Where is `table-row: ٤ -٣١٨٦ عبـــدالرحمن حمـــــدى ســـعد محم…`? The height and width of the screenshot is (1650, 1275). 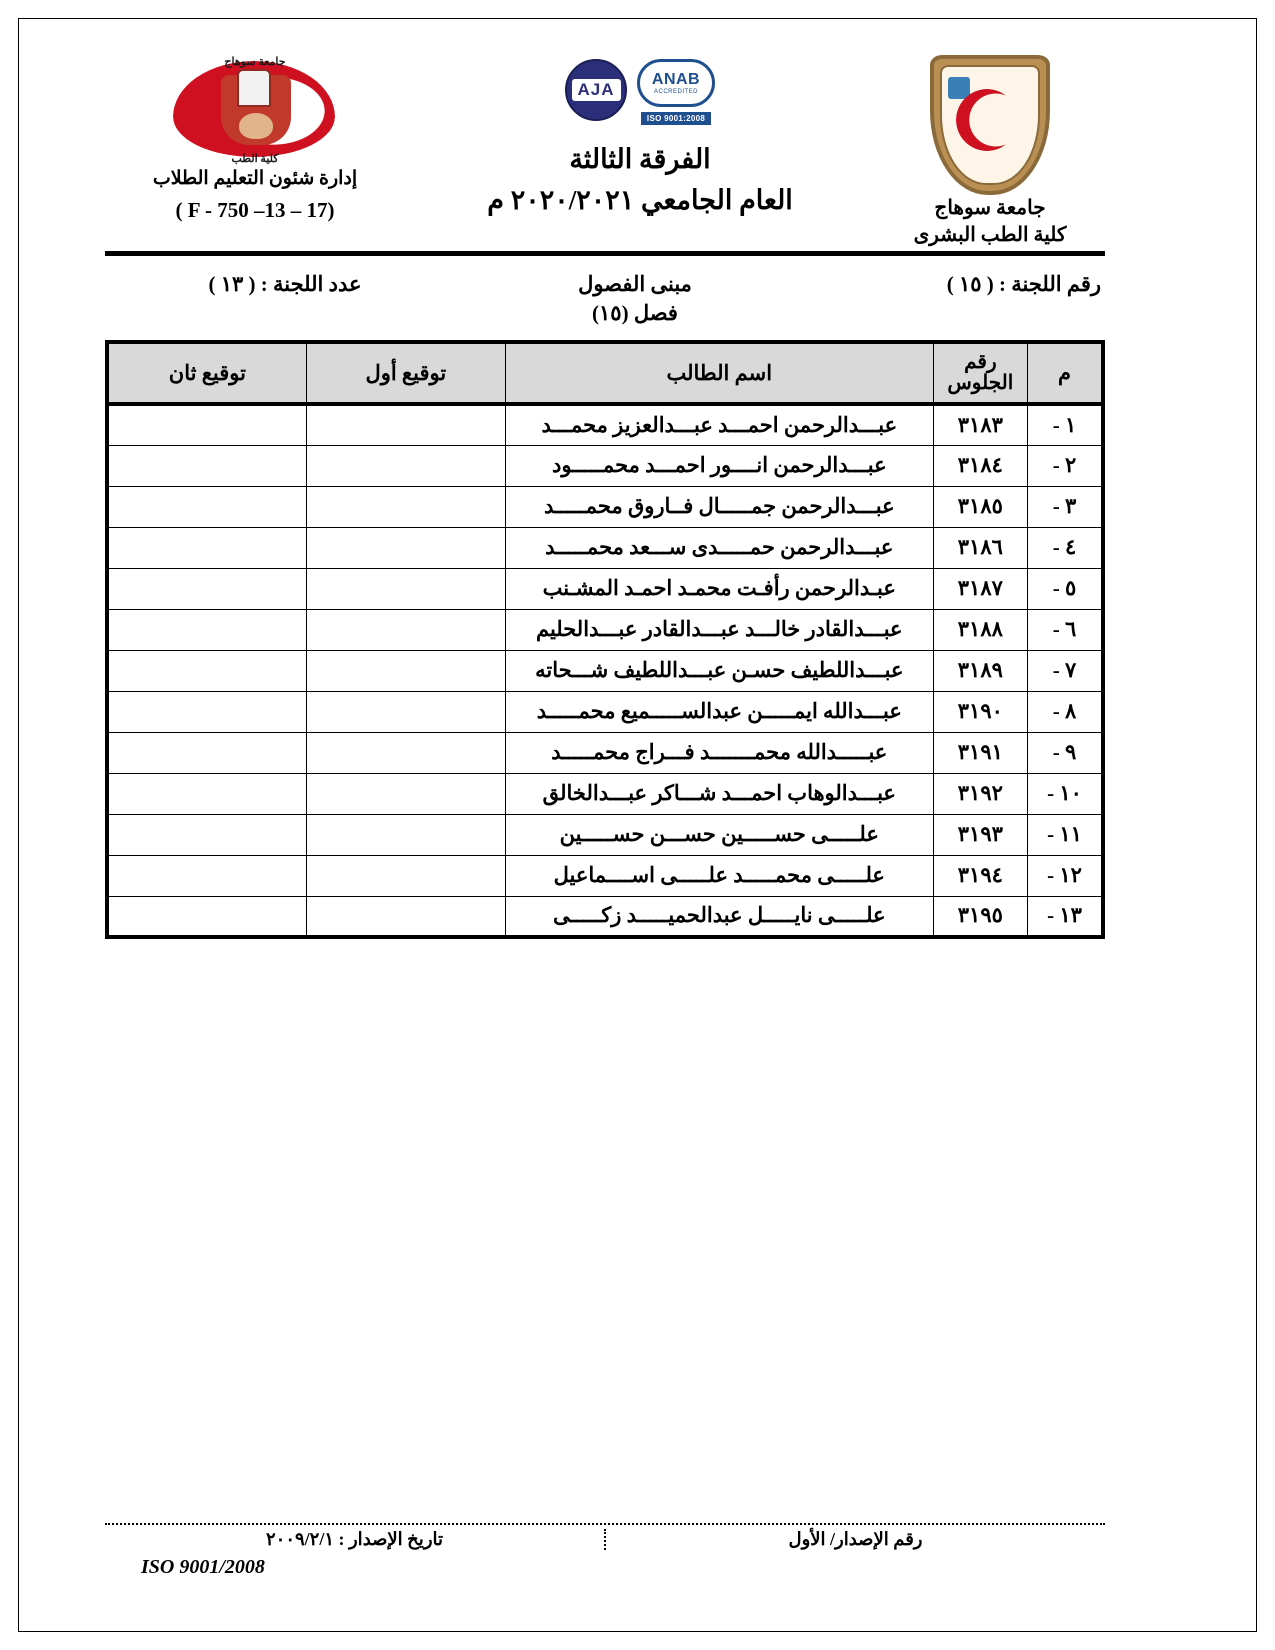
table-row: ٤ -٣١٨٦ عبـــدالرحمن حمـــــدى ســـعد محم… is located at coordinates (605, 547).